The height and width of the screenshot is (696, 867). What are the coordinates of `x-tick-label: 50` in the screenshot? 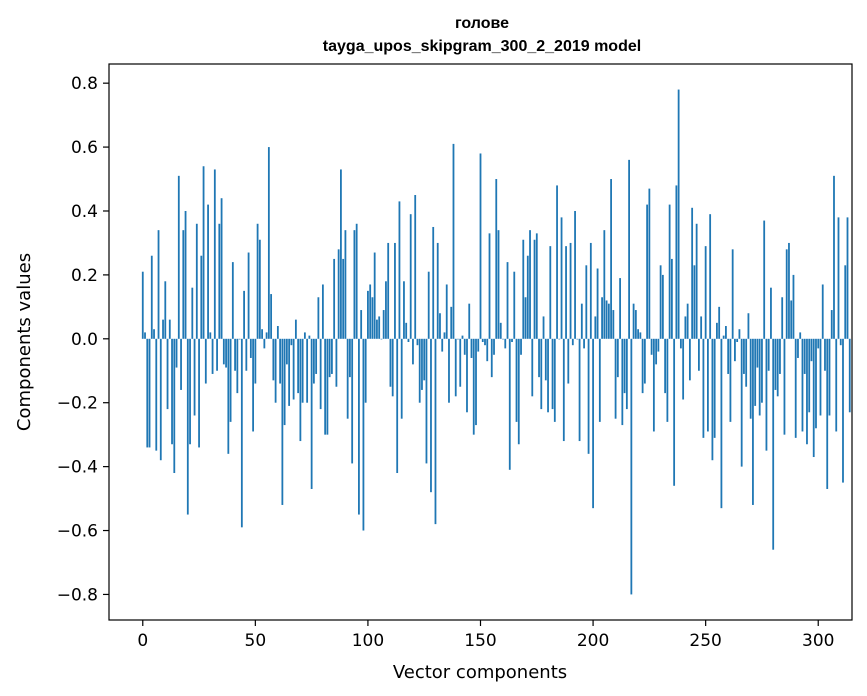 It's located at (256, 641).